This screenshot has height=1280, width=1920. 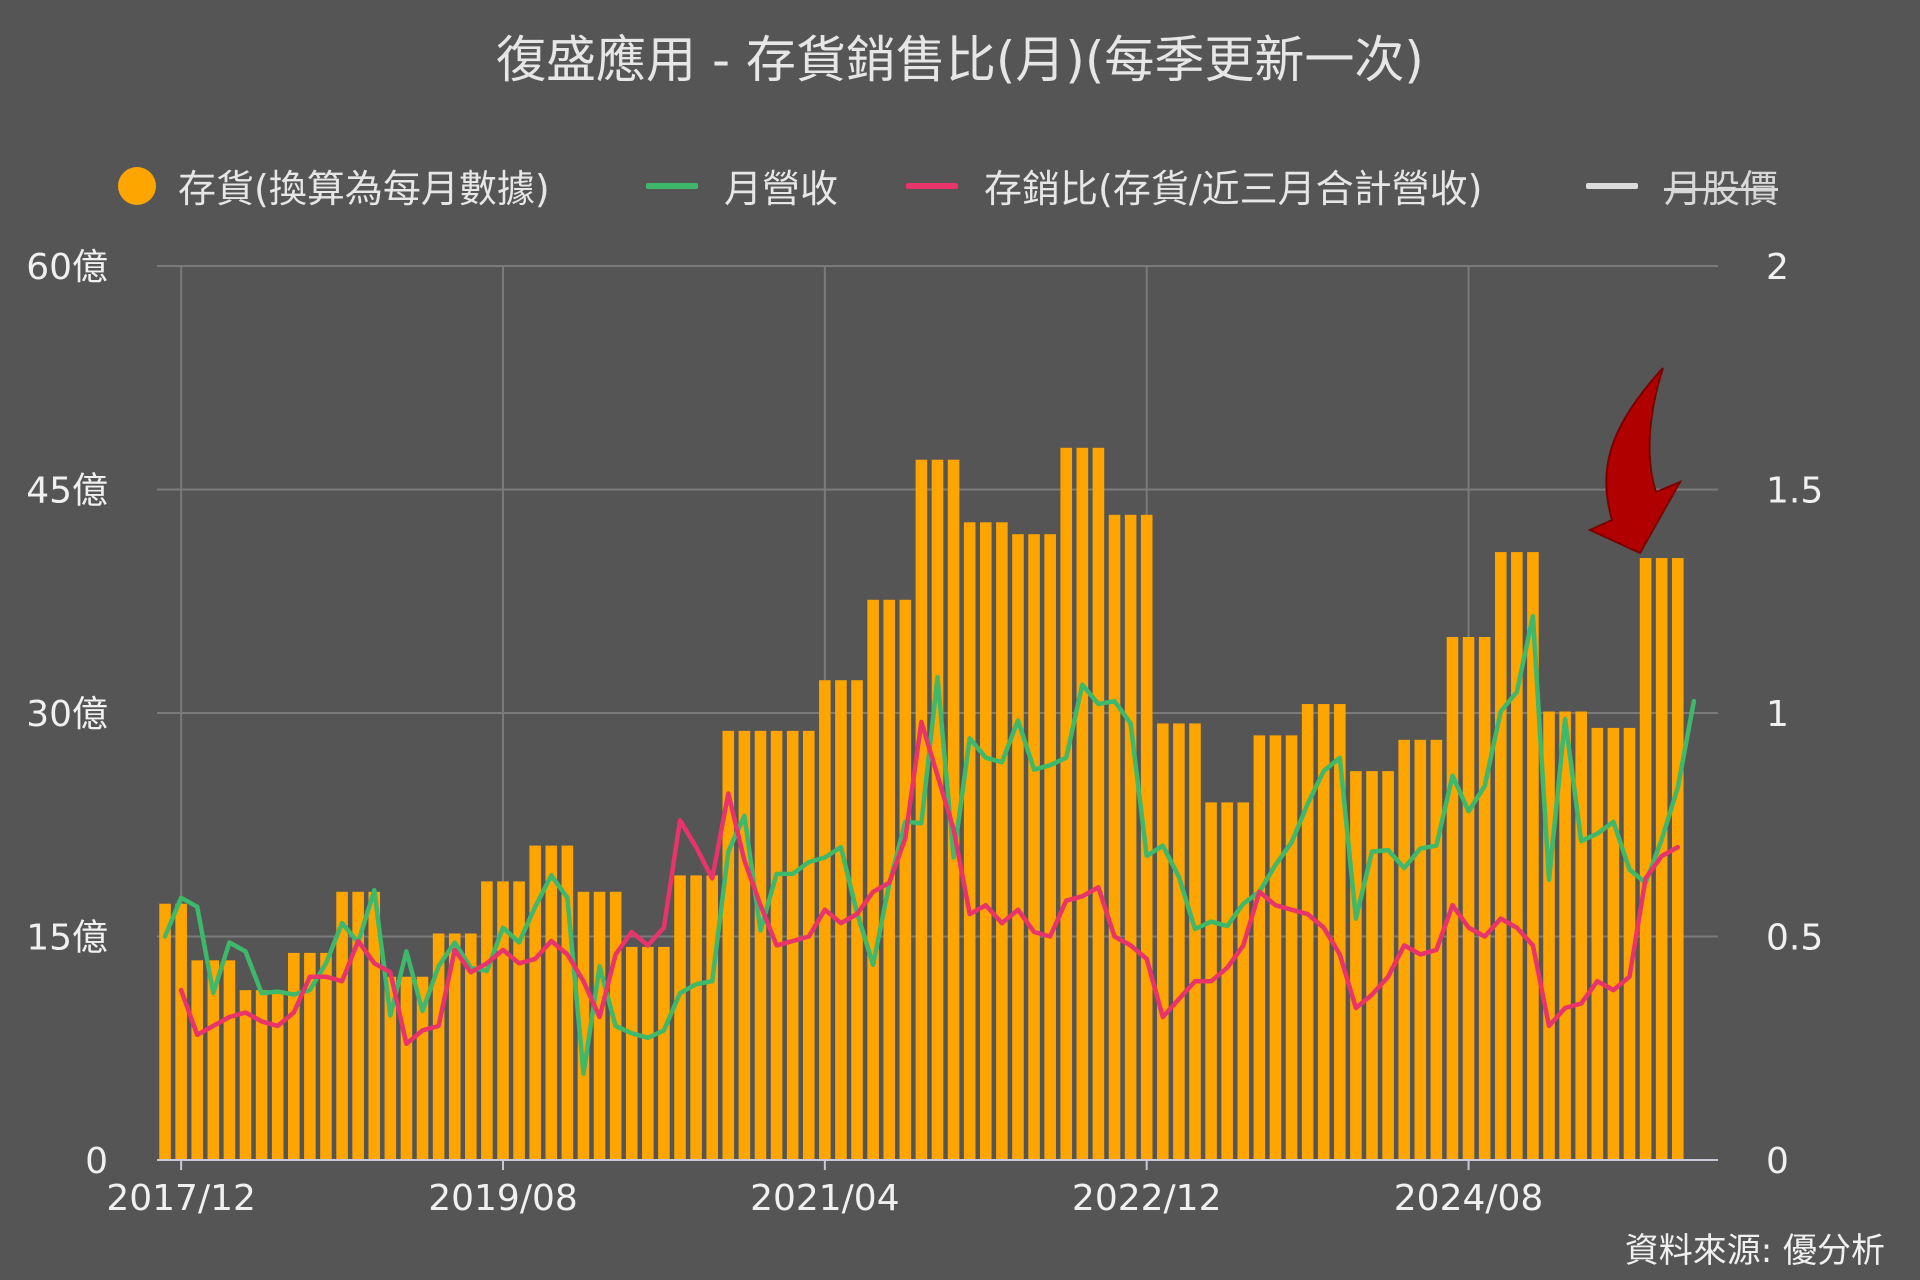 What do you see at coordinates (742, 185) in the screenshot?
I see `legend-item-revenue: 月營收` at bounding box center [742, 185].